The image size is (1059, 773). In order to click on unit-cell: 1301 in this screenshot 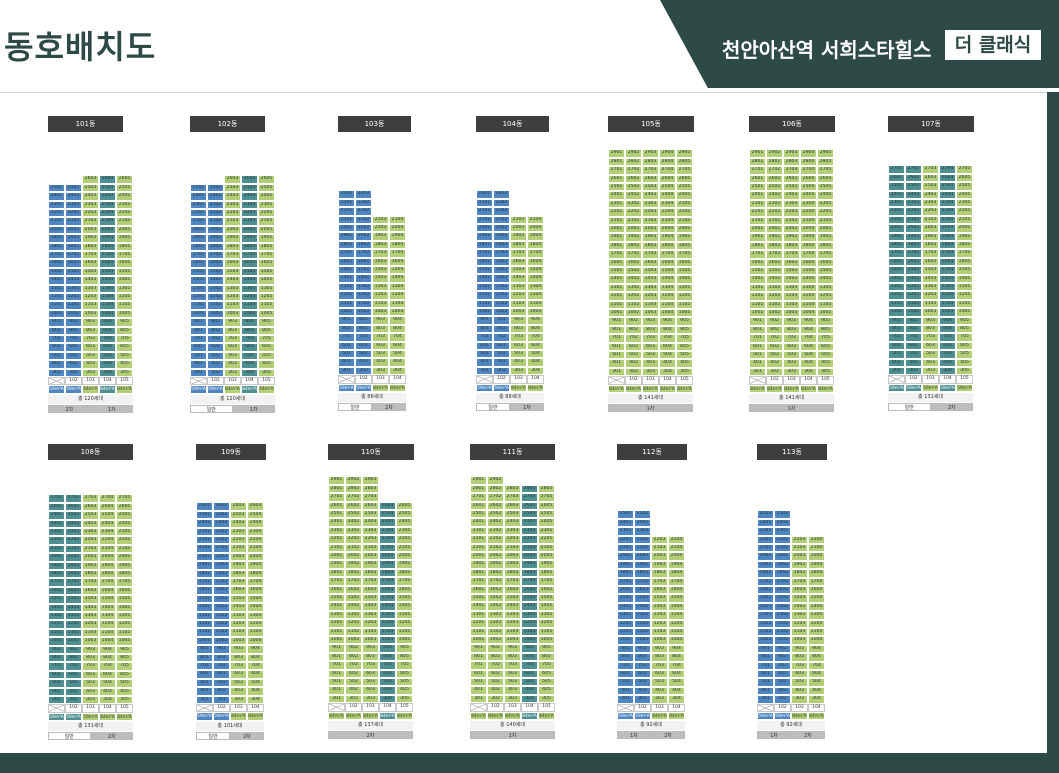, I will do `click(346, 287)`.